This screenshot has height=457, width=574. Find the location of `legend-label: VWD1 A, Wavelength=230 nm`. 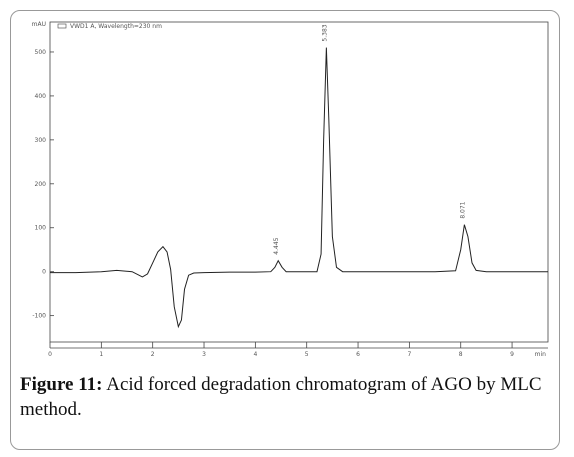

legend-label: VWD1 A, Wavelength=230 nm is located at coordinates (116, 26).